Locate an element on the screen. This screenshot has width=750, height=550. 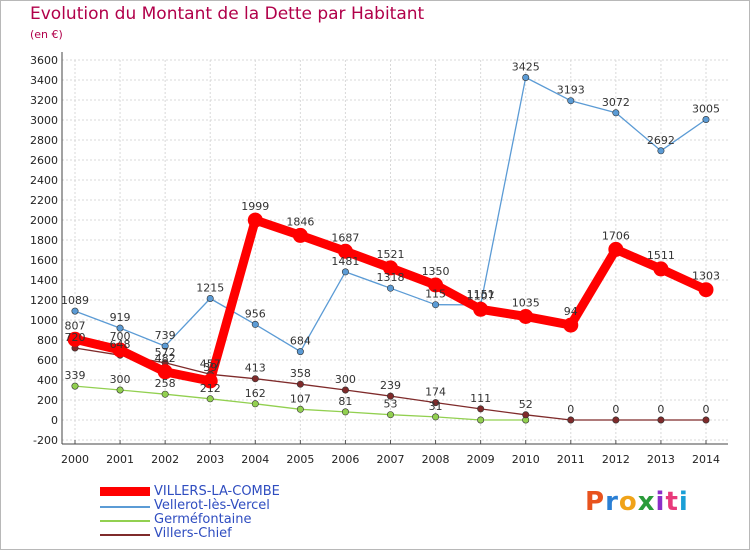
data-label: 720 is located at coordinates (75, 337).